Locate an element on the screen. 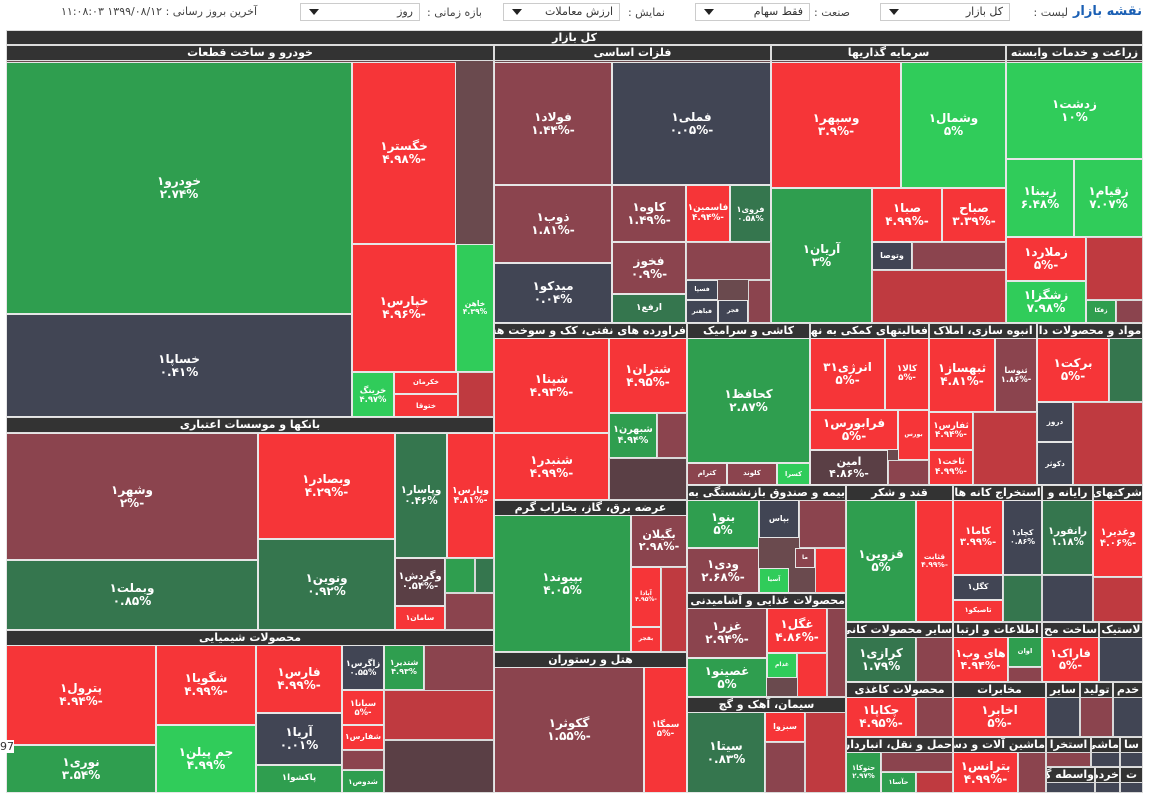 This screenshot has width=1150, height=793. stock-tile: پترول۱ -۴.۹۴% is located at coordinates (81, 695).